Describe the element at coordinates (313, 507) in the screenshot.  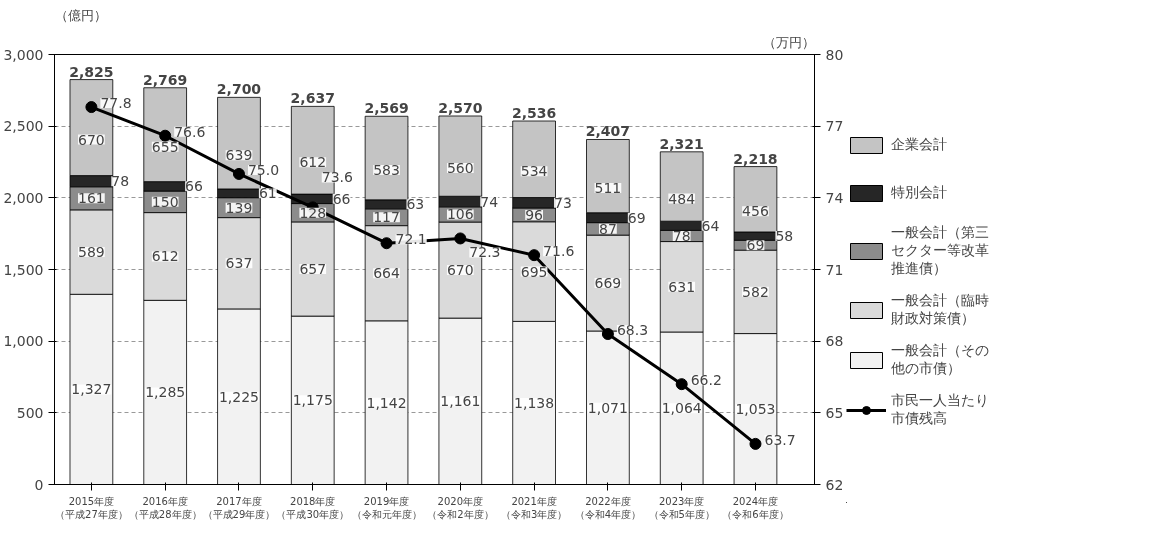
I see `x-tick-label: 2018年度（平成30年度）` at that location.